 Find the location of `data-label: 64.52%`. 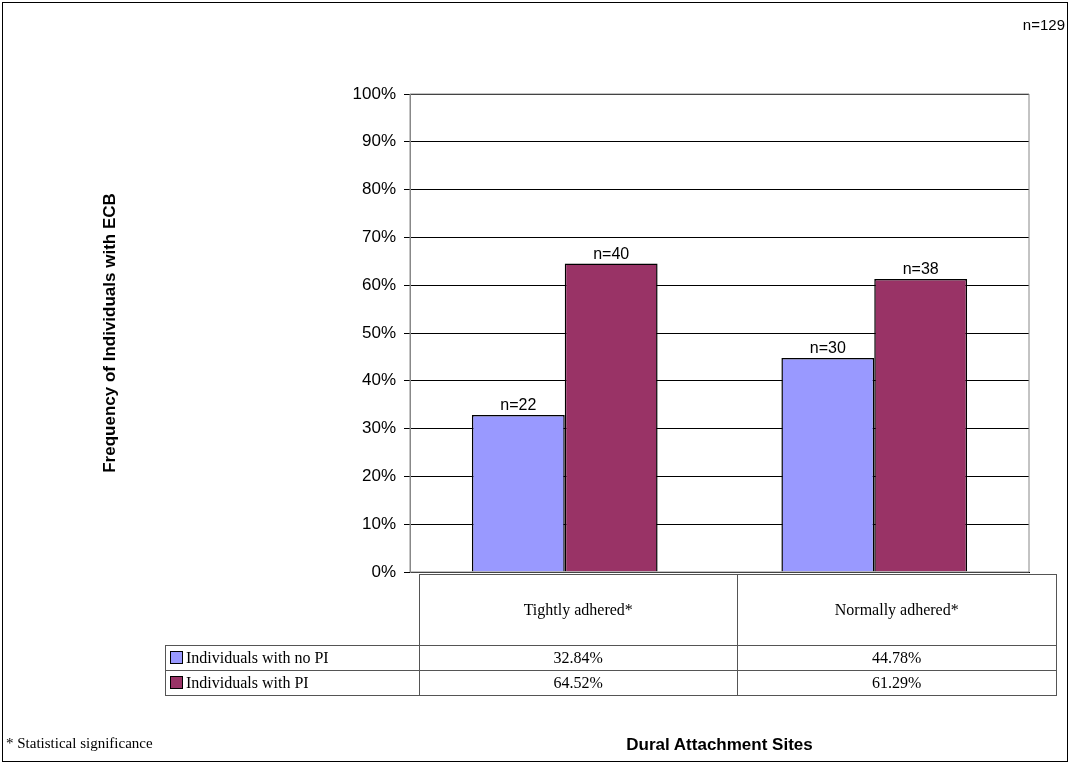

data-label: 64.52% is located at coordinates (578, 683).